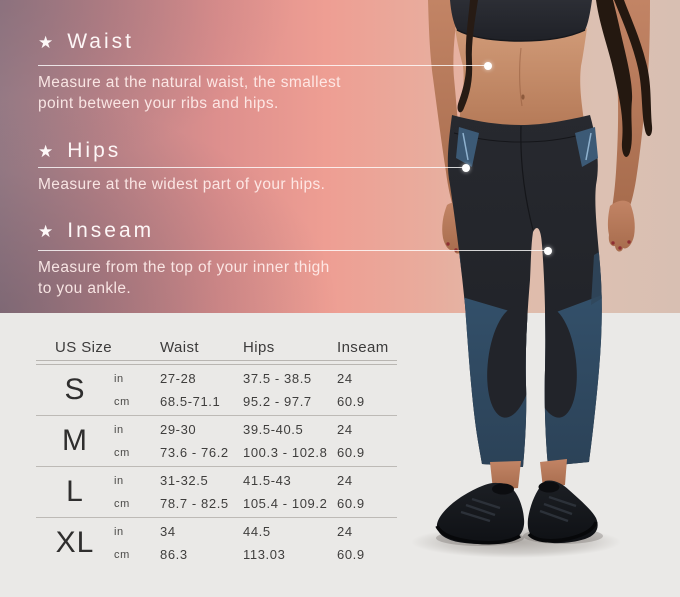  What do you see at coordinates (184, 480) in the screenshot?
I see `waist-value: 31-32.5` at bounding box center [184, 480].